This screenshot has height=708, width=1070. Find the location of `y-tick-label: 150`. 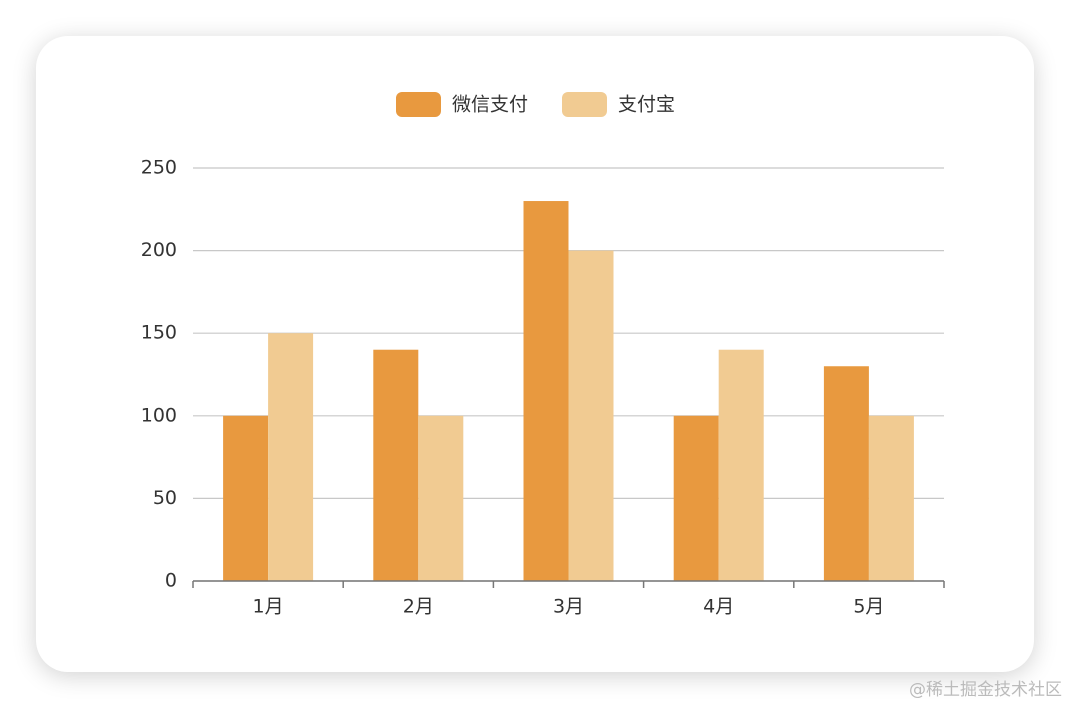

y-tick-label: 150 is located at coordinates (159, 333).